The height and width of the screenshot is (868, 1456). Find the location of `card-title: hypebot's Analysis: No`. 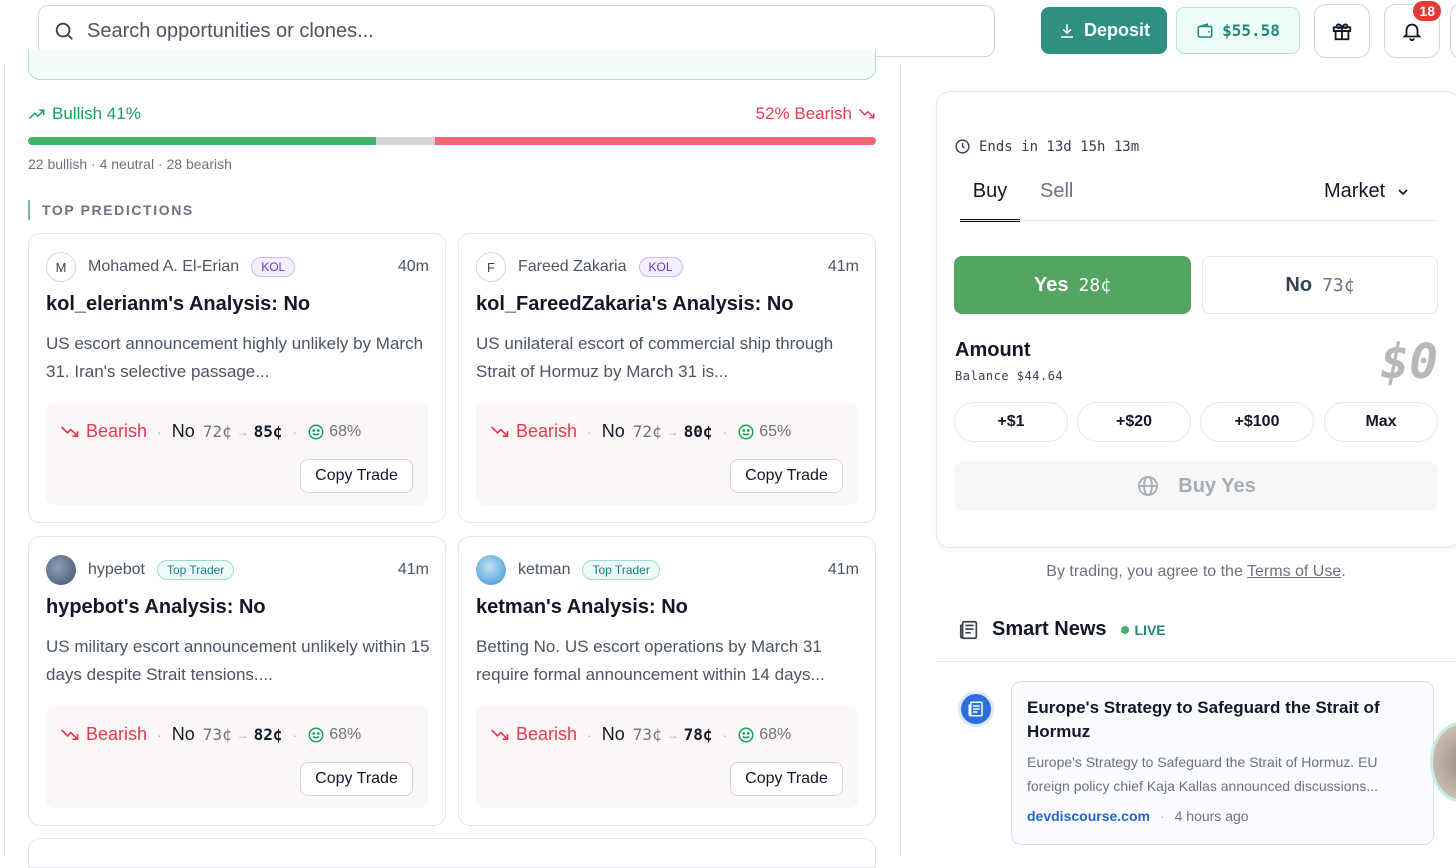

card-title: hypebot's Analysis: No is located at coordinates (156, 607).